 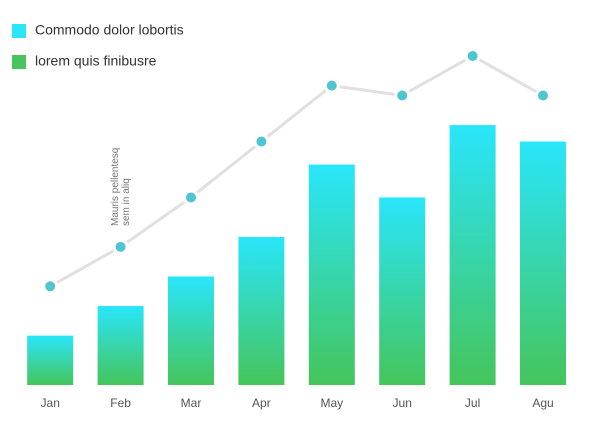 I want to click on x-tick-label: Jan, so click(x=50, y=403).